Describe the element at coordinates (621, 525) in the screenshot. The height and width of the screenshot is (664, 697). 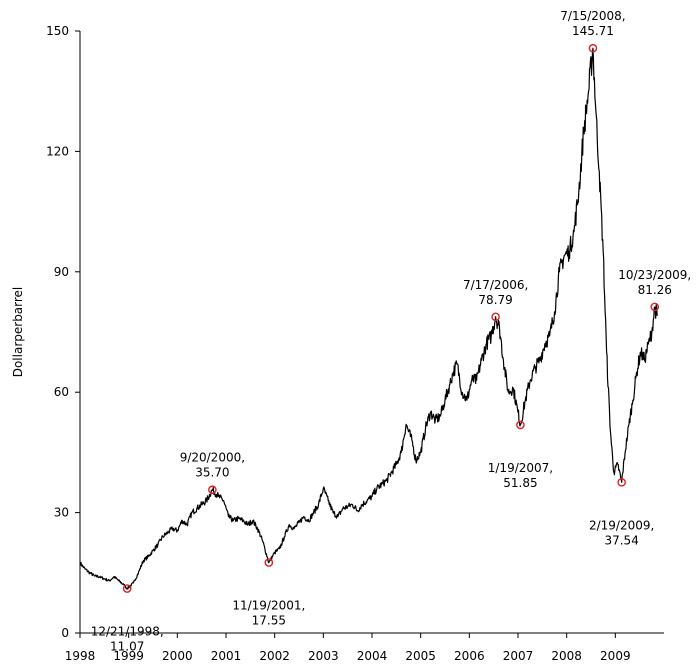
I see `annotation-date: 2/19/2009,` at that location.